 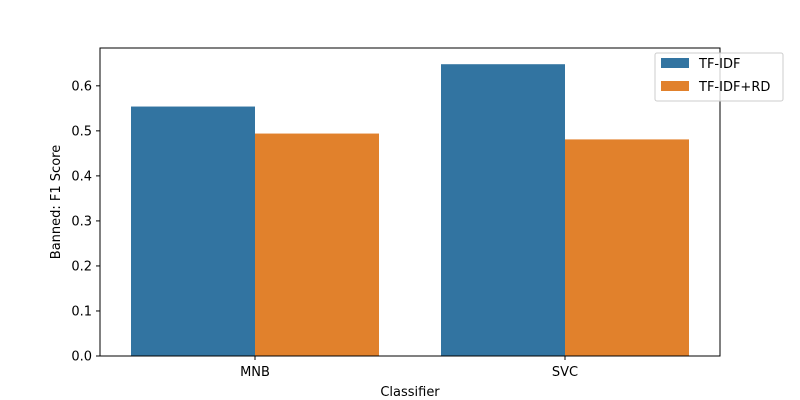 I want to click on y-ticks-group: 0.0 0.1 0.2 0.3 0.4 0.5 0.6, so click(x=85, y=222).